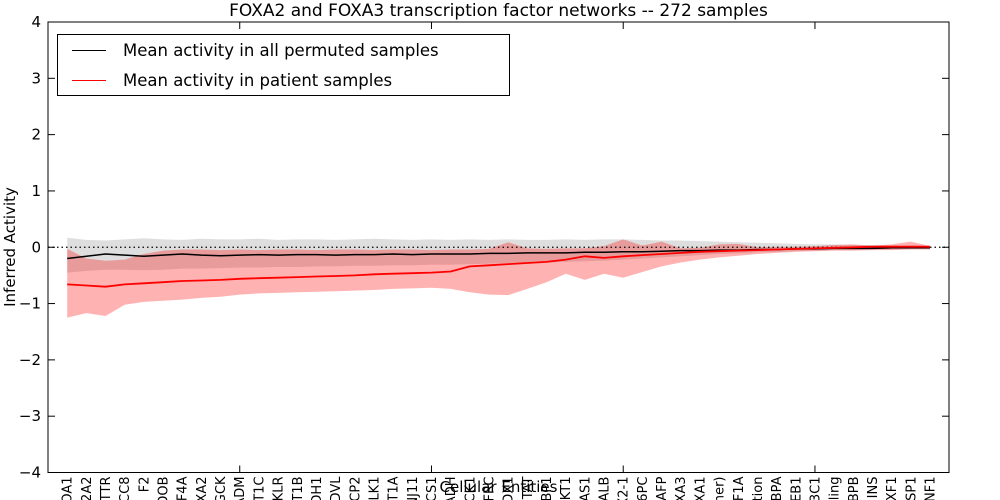  What do you see at coordinates (36, 78) in the screenshot?
I see `y-tick-label: 3` at bounding box center [36, 78].